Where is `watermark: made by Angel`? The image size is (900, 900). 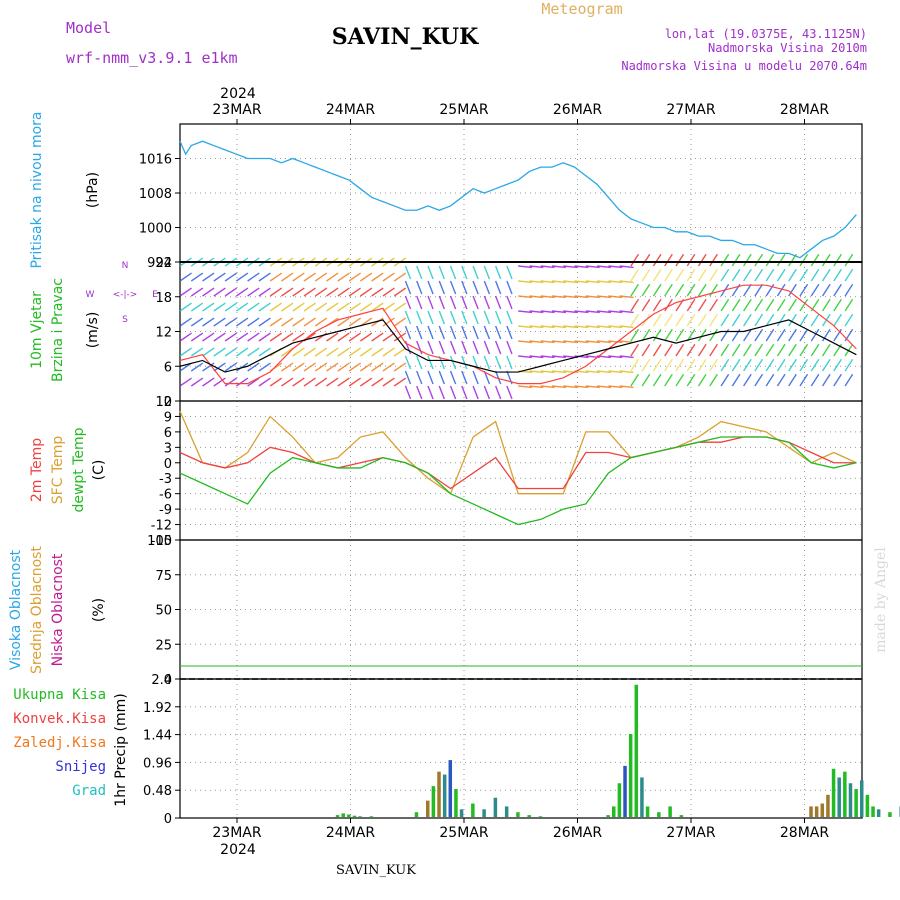
watermark: made by Angel is located at coordinates (881, 600).